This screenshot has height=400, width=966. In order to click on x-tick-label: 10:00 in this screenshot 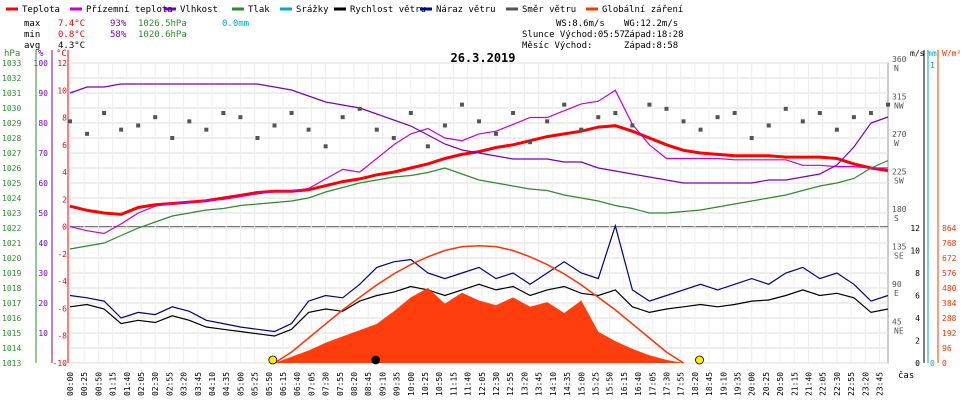, I will do `click(411, 384)`.